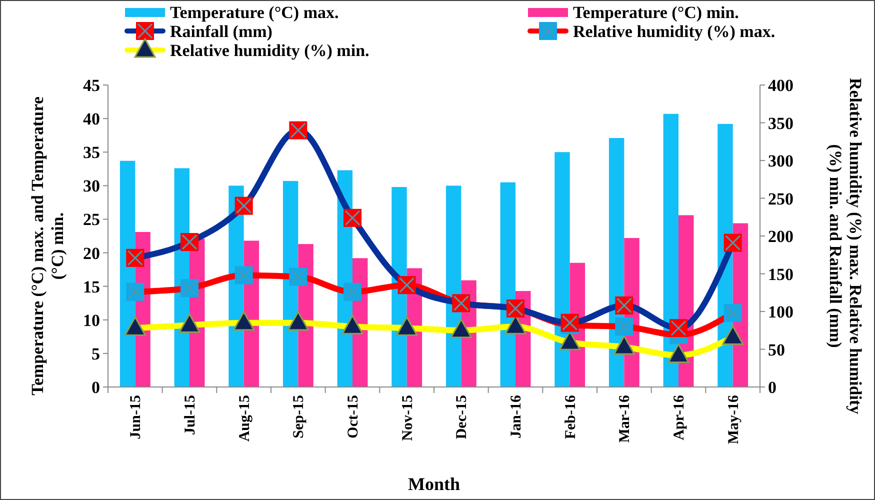 The height and width of the screenshot is (500, 875). What do you see at coordinates (781, 85) in the screenshot?
I see `y2-tick-label: 400` at bounding box center [781, 85].